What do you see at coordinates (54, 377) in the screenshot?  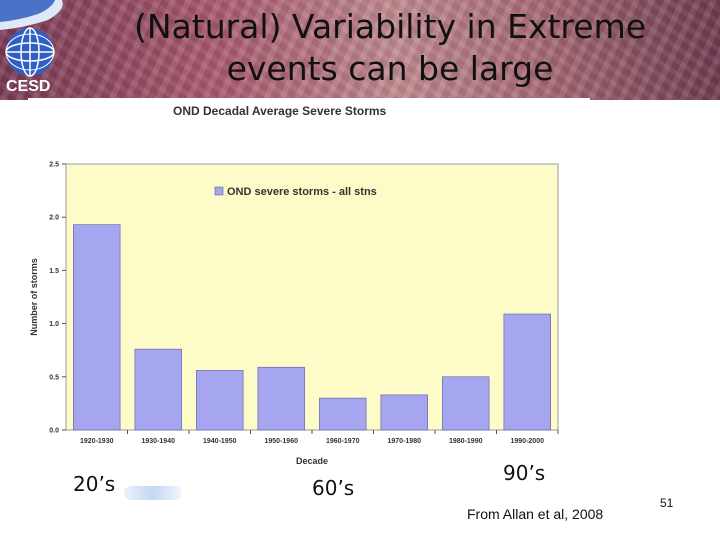 I see `y-tick-label: 0.5` at bounding box center [54, 377].